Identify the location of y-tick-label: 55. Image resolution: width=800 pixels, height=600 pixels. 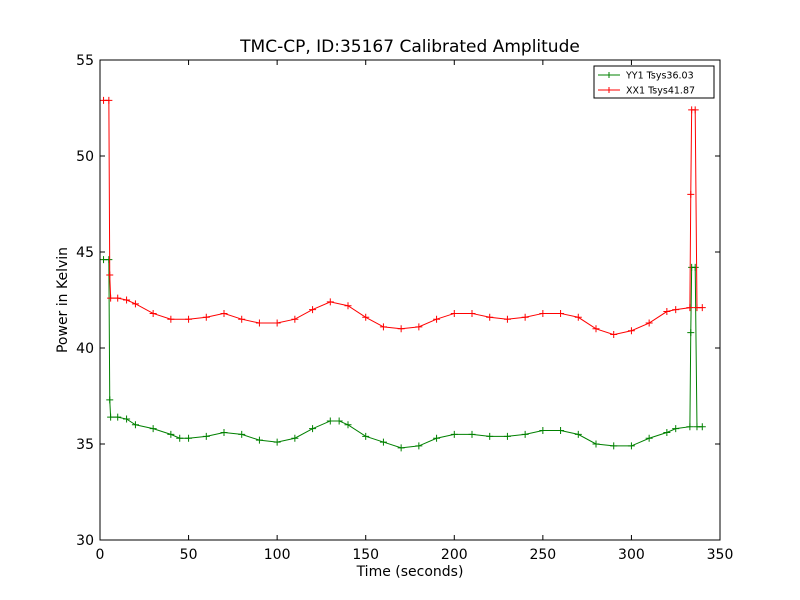
(85, 61).